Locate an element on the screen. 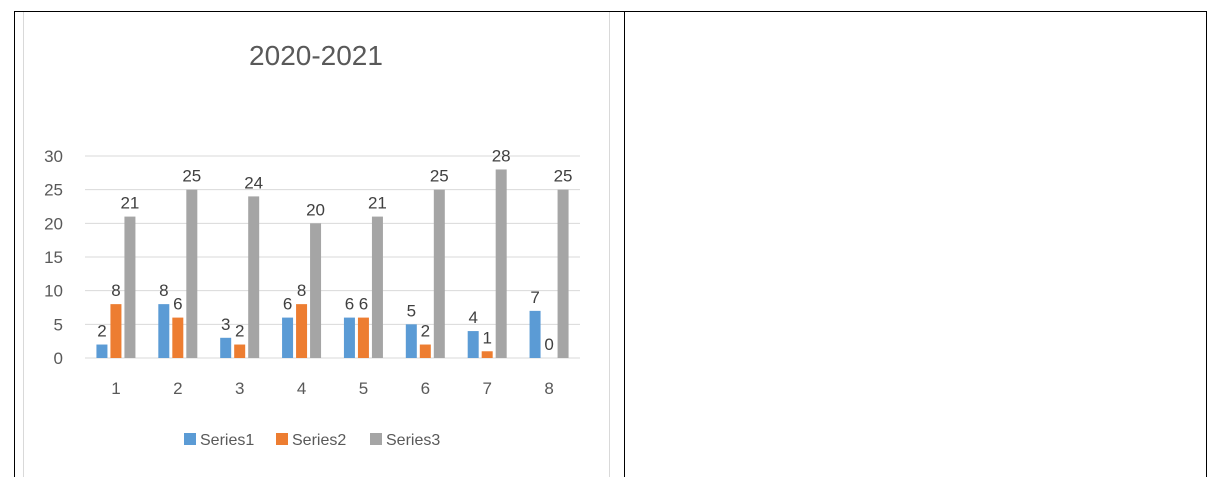 Image resolution: width=1213 pixels, height=477 pixels. table-right-border is located at coordinates (1206, 244).